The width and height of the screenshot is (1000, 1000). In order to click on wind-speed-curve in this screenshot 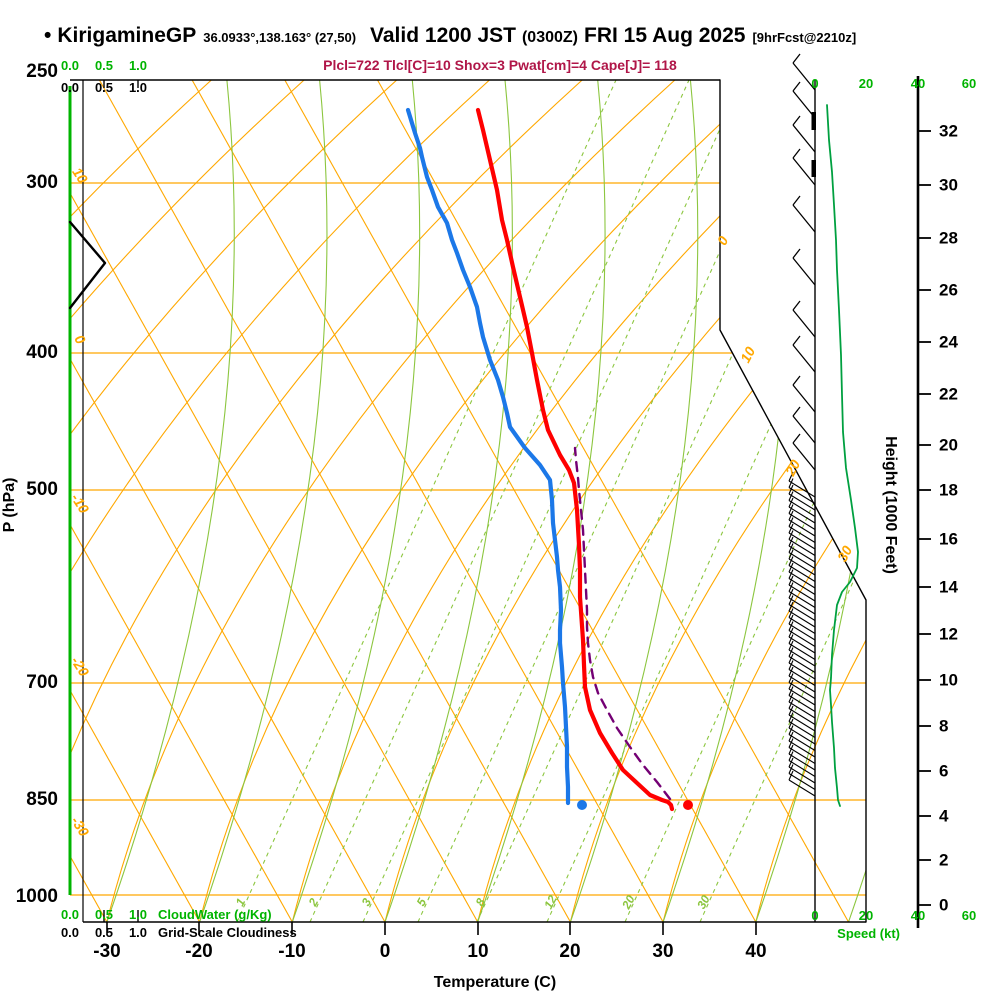, I will do `click(842, 455)`.